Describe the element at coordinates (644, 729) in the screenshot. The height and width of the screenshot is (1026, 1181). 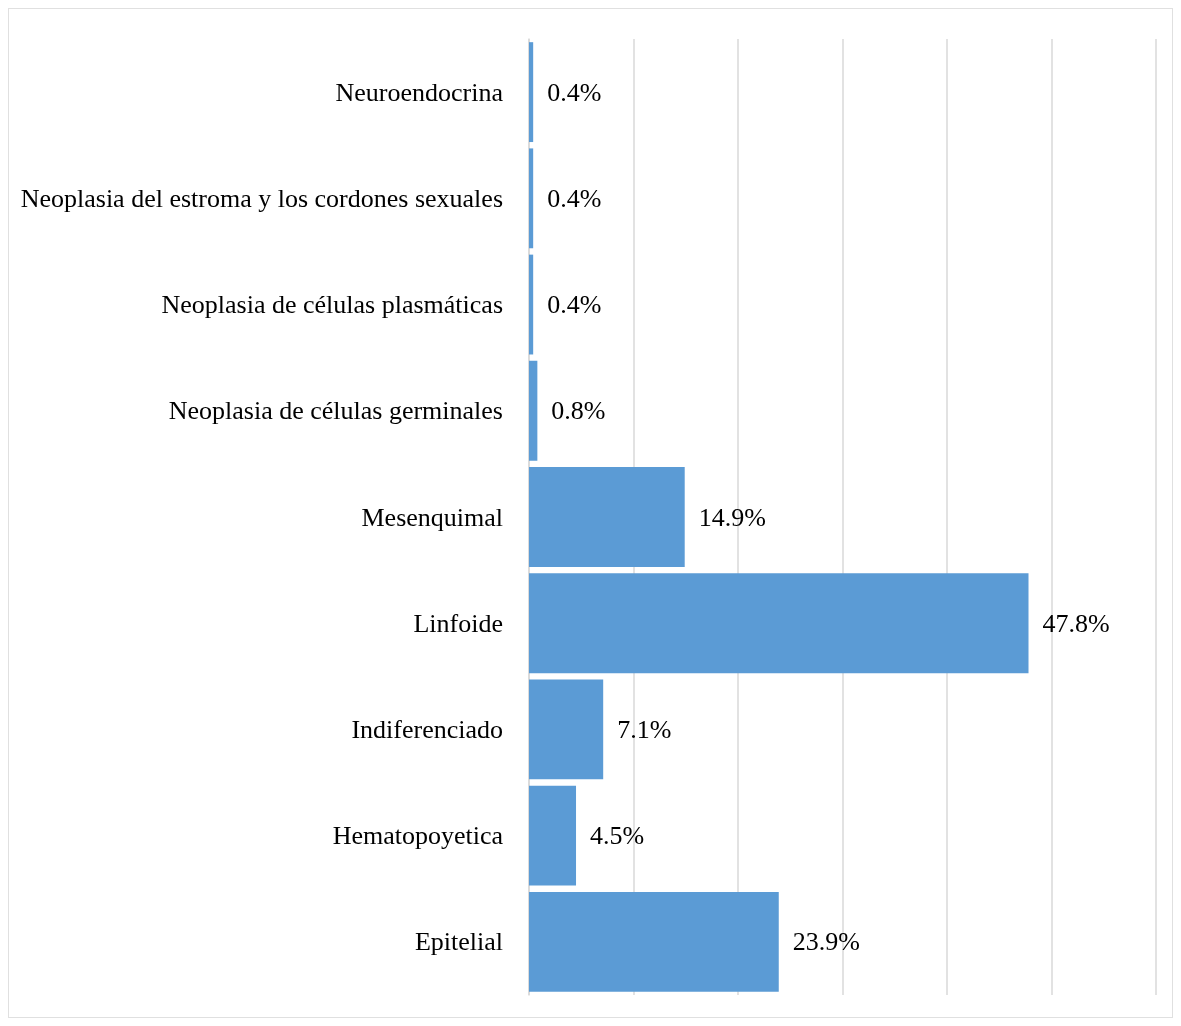
I see `data-label: 7.1%` at that location.